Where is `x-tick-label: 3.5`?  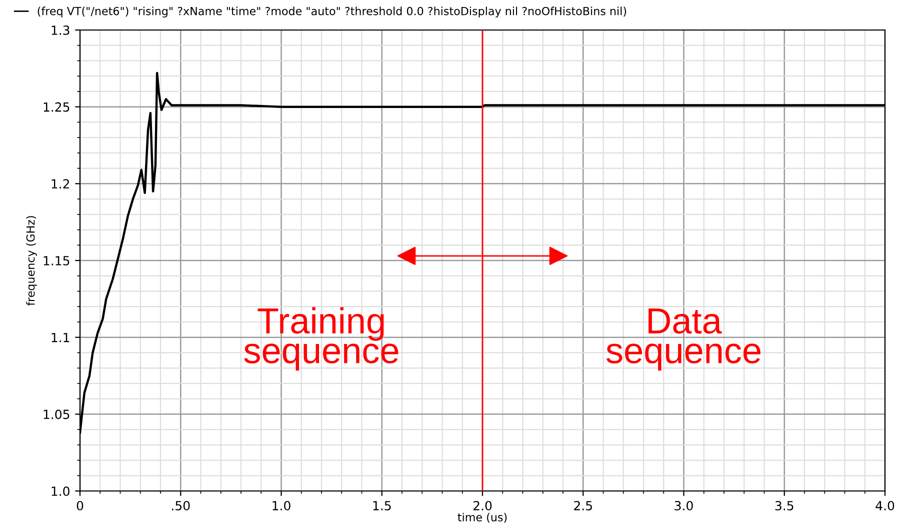
x-tick-label: 3.5 is located at coordinates (784, 505).